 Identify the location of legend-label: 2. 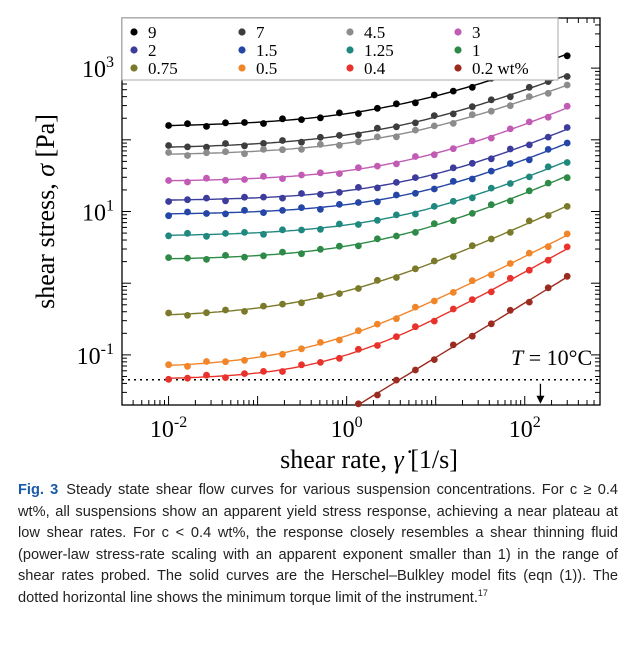
(152, 50).